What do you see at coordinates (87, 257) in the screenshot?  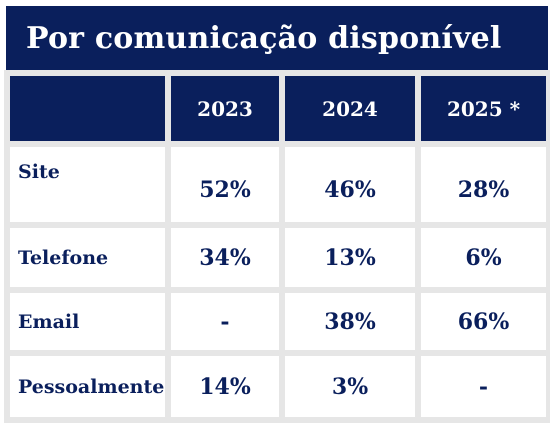 I see `row-label-telefone: Telefone` at bounding box center [87, 257].